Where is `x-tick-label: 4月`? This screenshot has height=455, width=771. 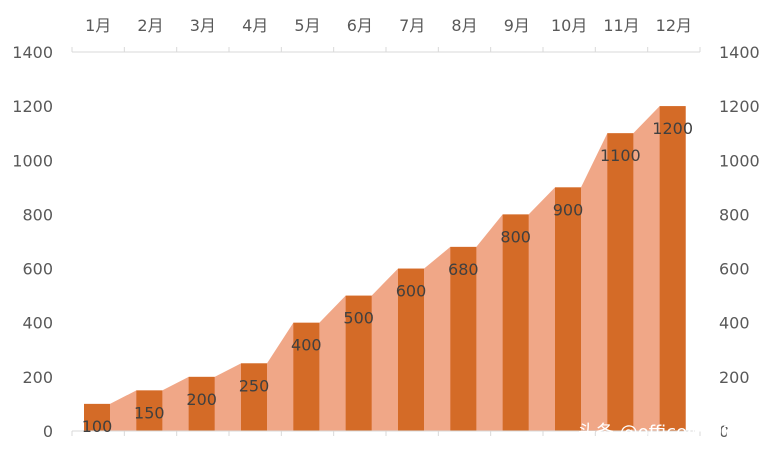
x-tick-label: 4月 is located at coordinates (255, 25).